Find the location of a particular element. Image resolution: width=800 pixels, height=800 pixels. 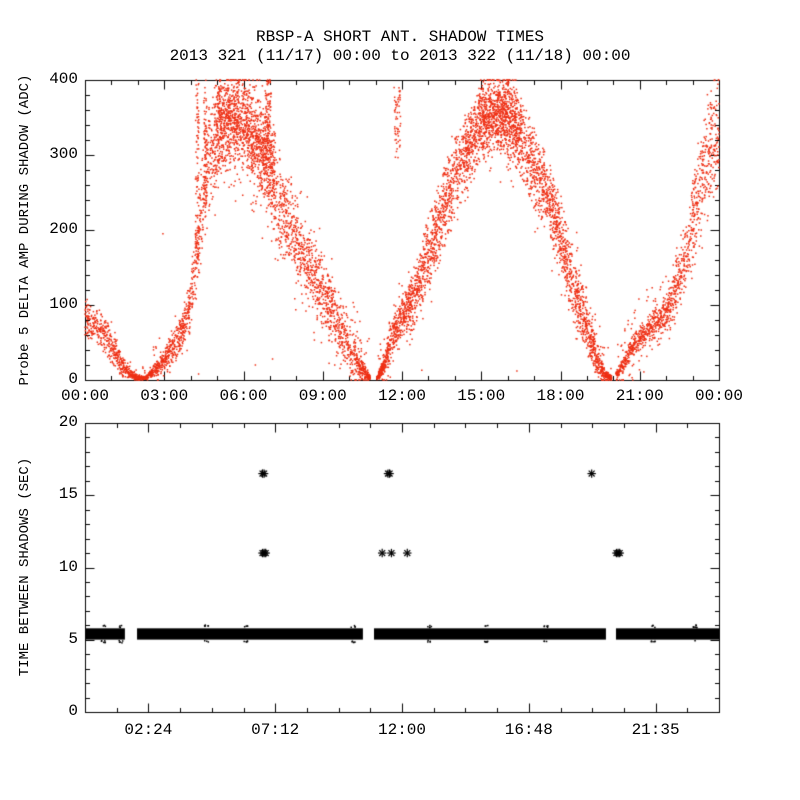

top-y-tick-label: 400 is located at coordinates (63, 79).